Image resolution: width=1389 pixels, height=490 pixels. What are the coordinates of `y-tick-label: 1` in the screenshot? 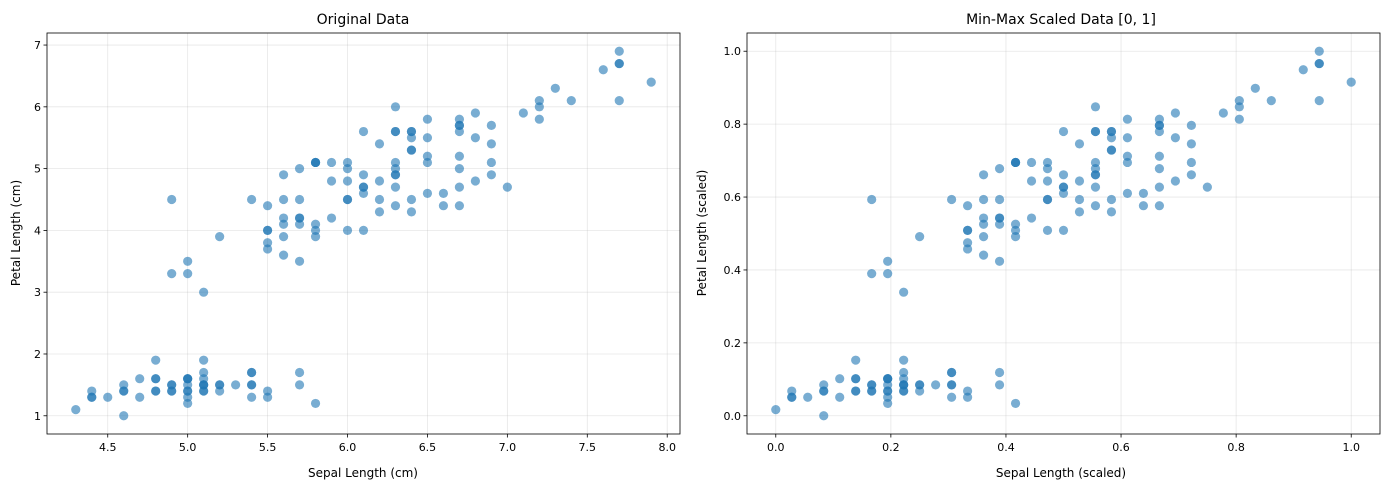 It's located at (37, 416).